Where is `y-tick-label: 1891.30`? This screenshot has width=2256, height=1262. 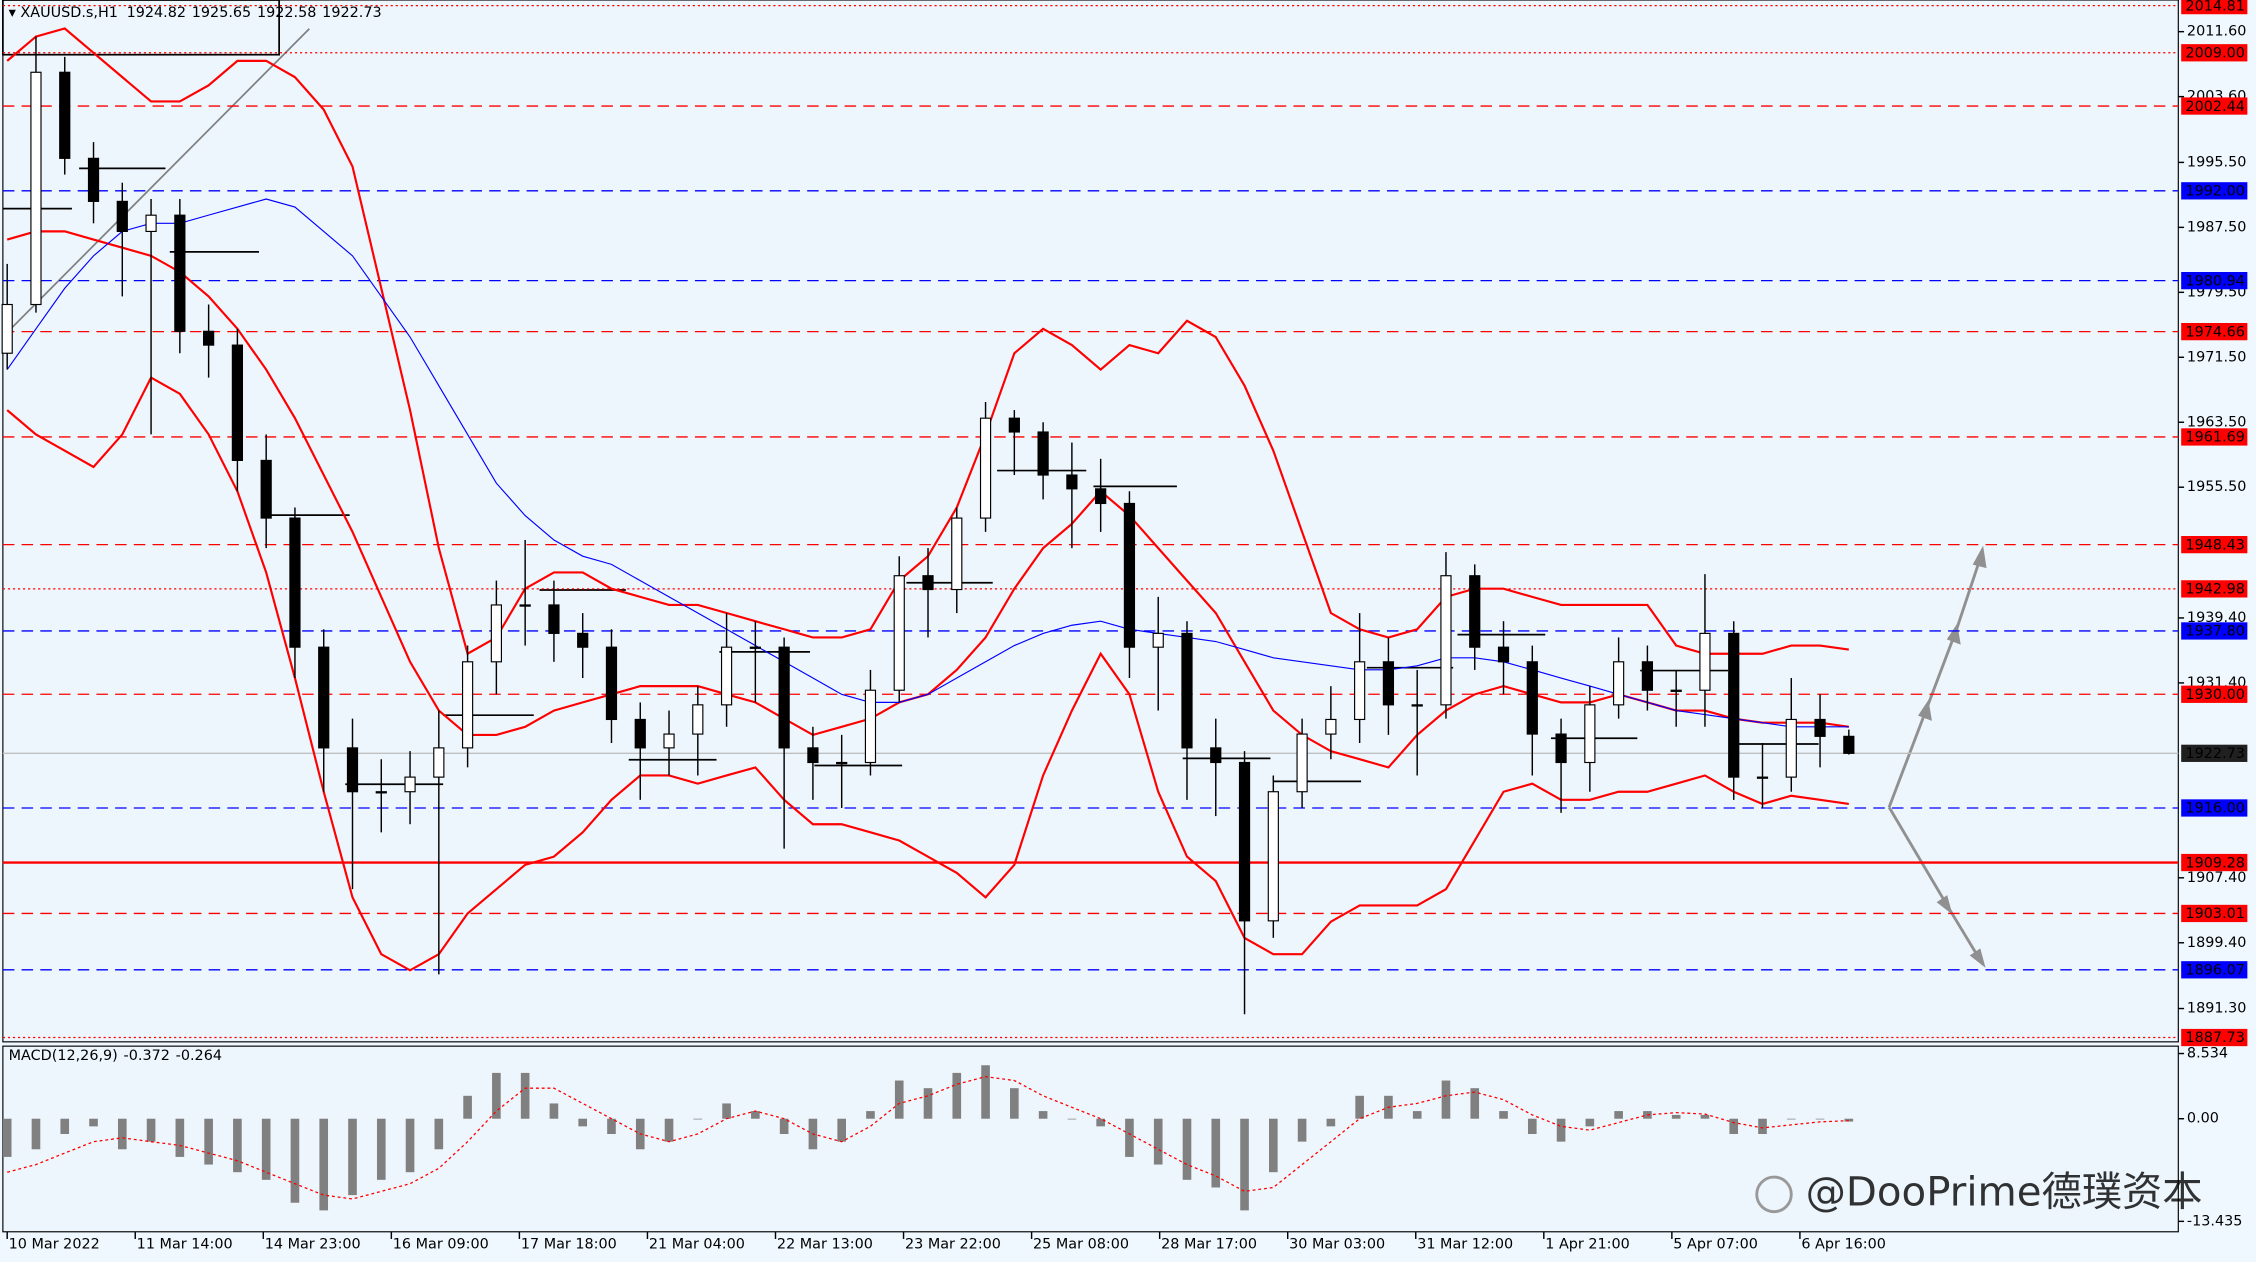
y-tick-label: 1891.30 is located at coordinates (2216, 1009).